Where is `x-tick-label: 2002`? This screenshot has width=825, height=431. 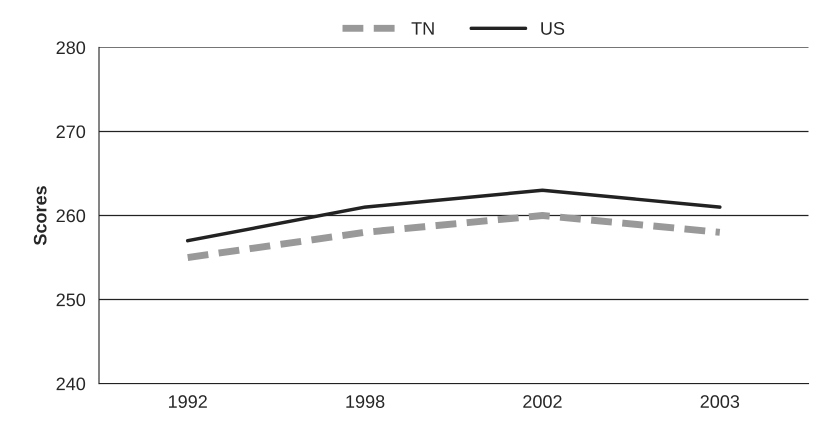
x-tick-label: 2002 is located at coordinates (542, 401).